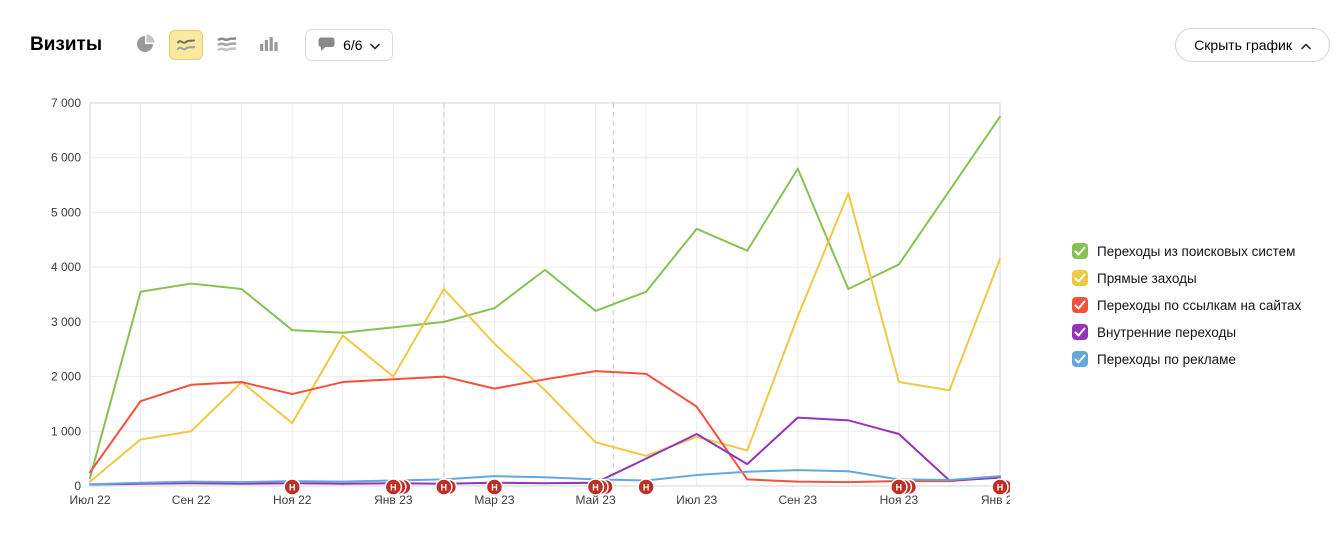  Describe the element at coordinates (1199, 305) in the screenshot. I see `legend-label: Переходы по ссылкам на сайтах` at that location.